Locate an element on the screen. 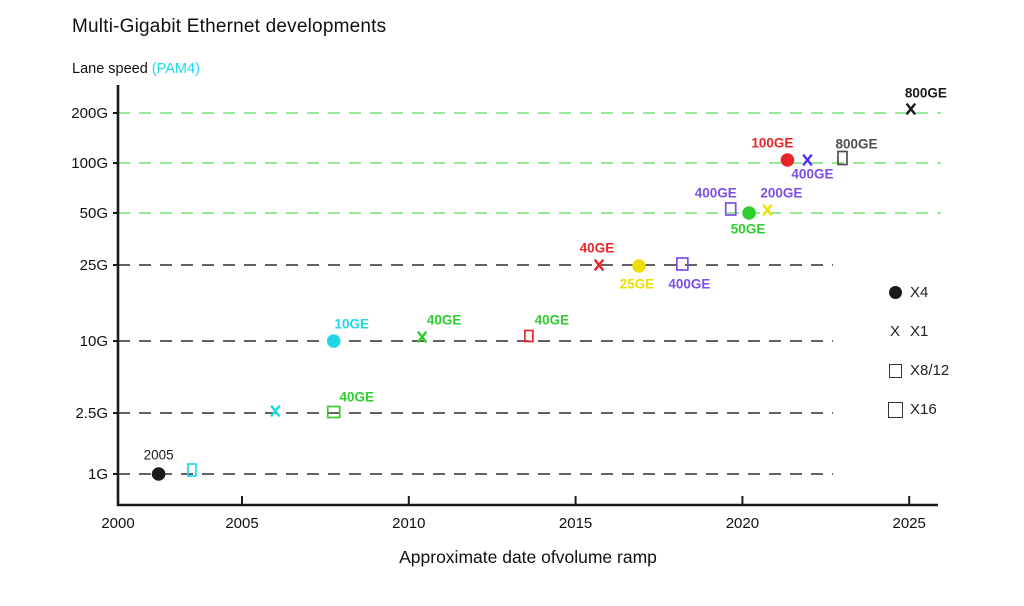  x-tick-label: 2005 is located at coordinates (241, 523).